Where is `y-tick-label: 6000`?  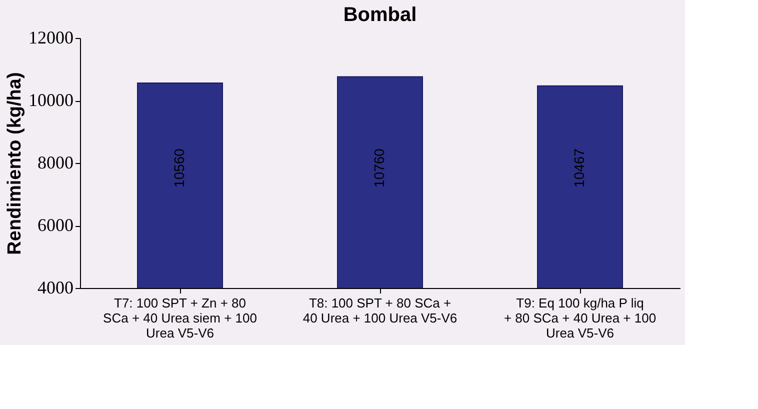 y-tick-label: 6000 is located at coordinates (56, 225).